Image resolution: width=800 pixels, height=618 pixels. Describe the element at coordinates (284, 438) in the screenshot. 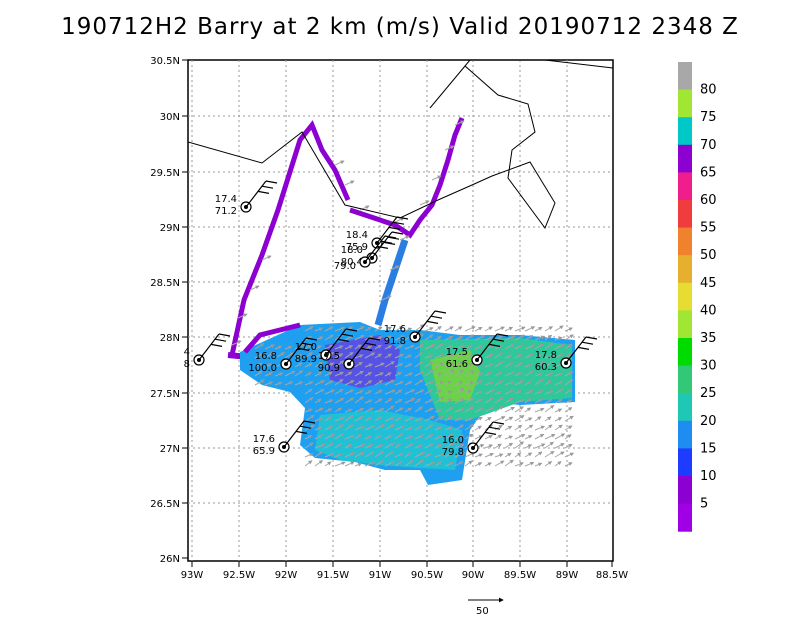

I see `station-s12: 17.665.9` at that location.